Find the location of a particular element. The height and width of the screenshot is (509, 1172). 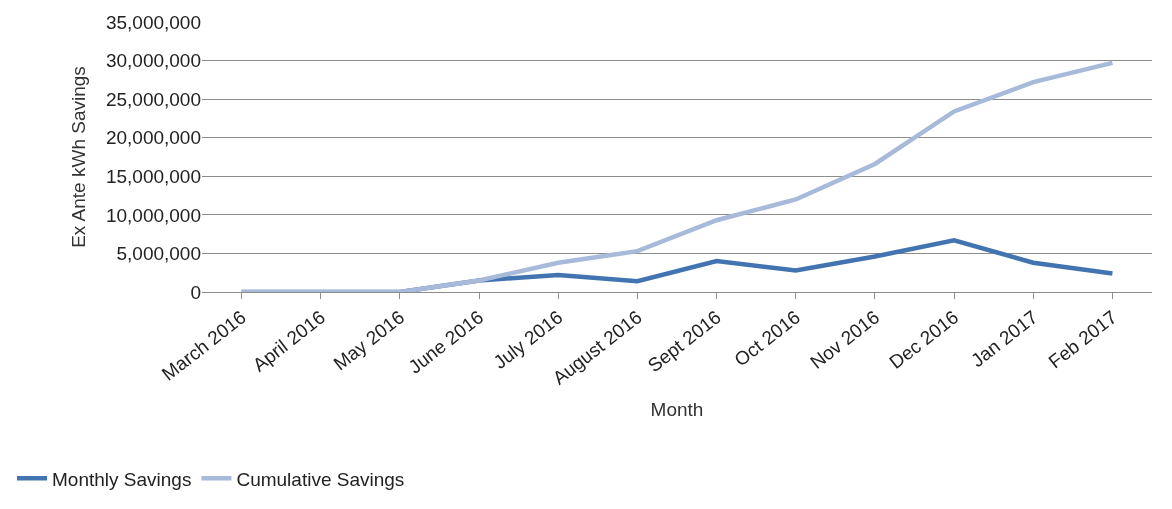

y-tick-label: 20,000,000 is located at coordinates (153, 138).